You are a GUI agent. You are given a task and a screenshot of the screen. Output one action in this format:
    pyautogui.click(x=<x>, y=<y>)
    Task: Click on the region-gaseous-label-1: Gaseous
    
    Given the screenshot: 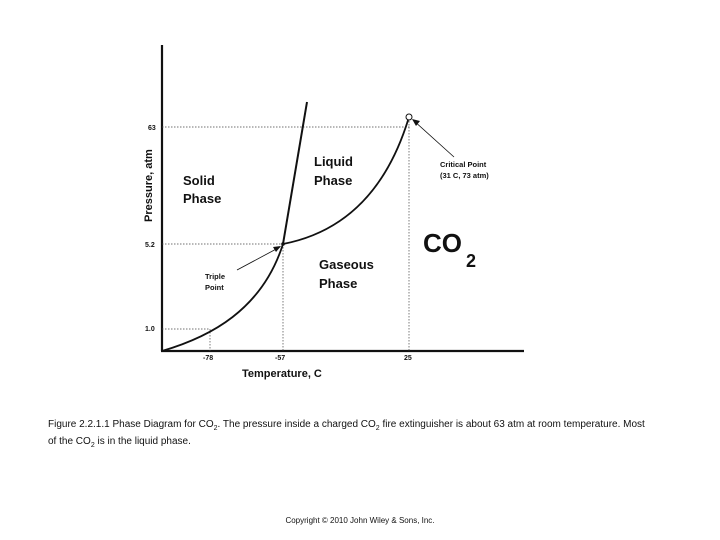 What is the action you would take?
    pyautogui.click(x=346, y=264)
    